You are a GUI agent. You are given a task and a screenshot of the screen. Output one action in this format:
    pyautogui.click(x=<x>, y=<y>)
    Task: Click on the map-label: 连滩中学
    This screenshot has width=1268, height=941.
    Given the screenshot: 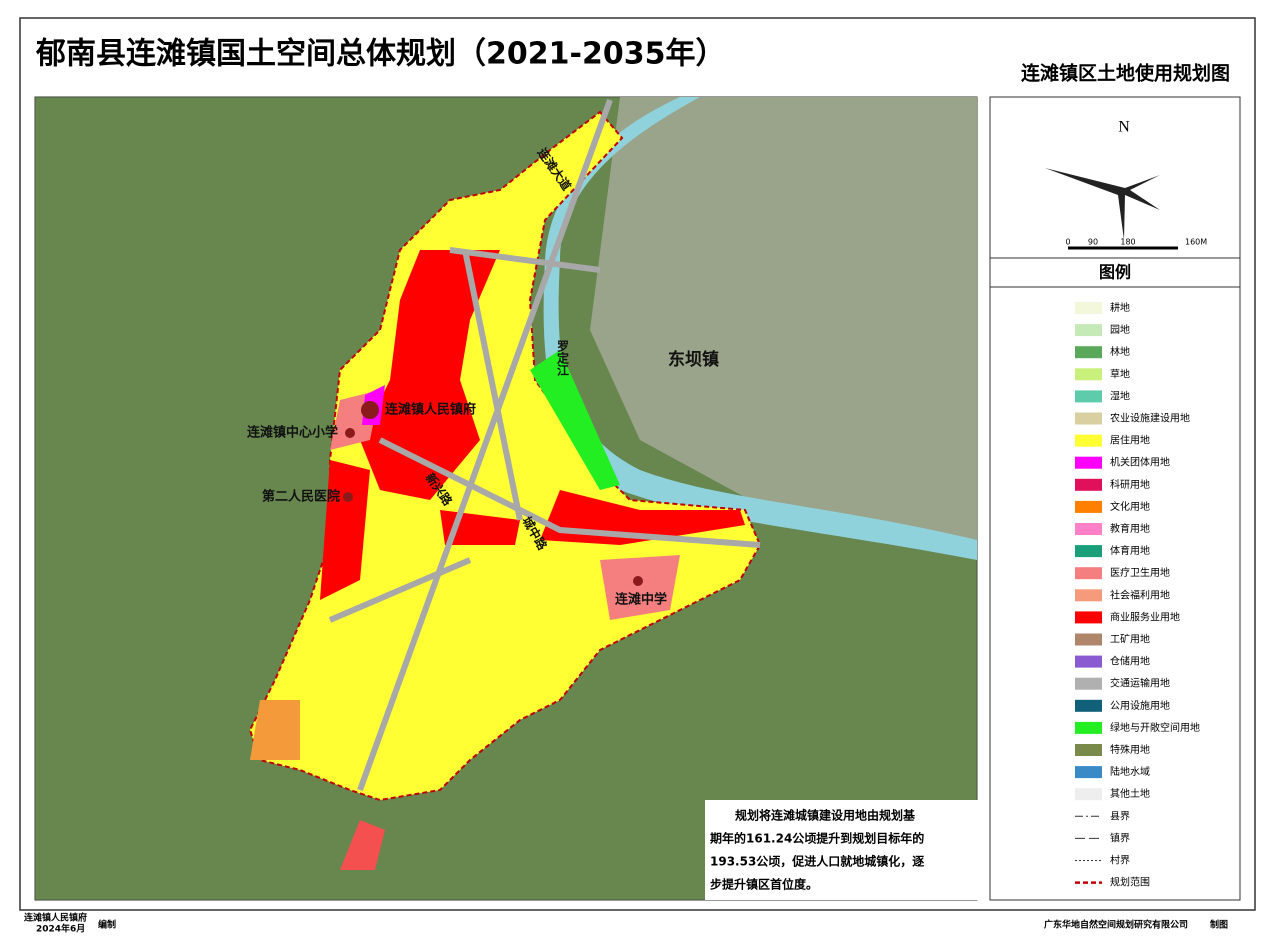 What is the action you would take?
    pyautogui.click(x=641, y=600)
    